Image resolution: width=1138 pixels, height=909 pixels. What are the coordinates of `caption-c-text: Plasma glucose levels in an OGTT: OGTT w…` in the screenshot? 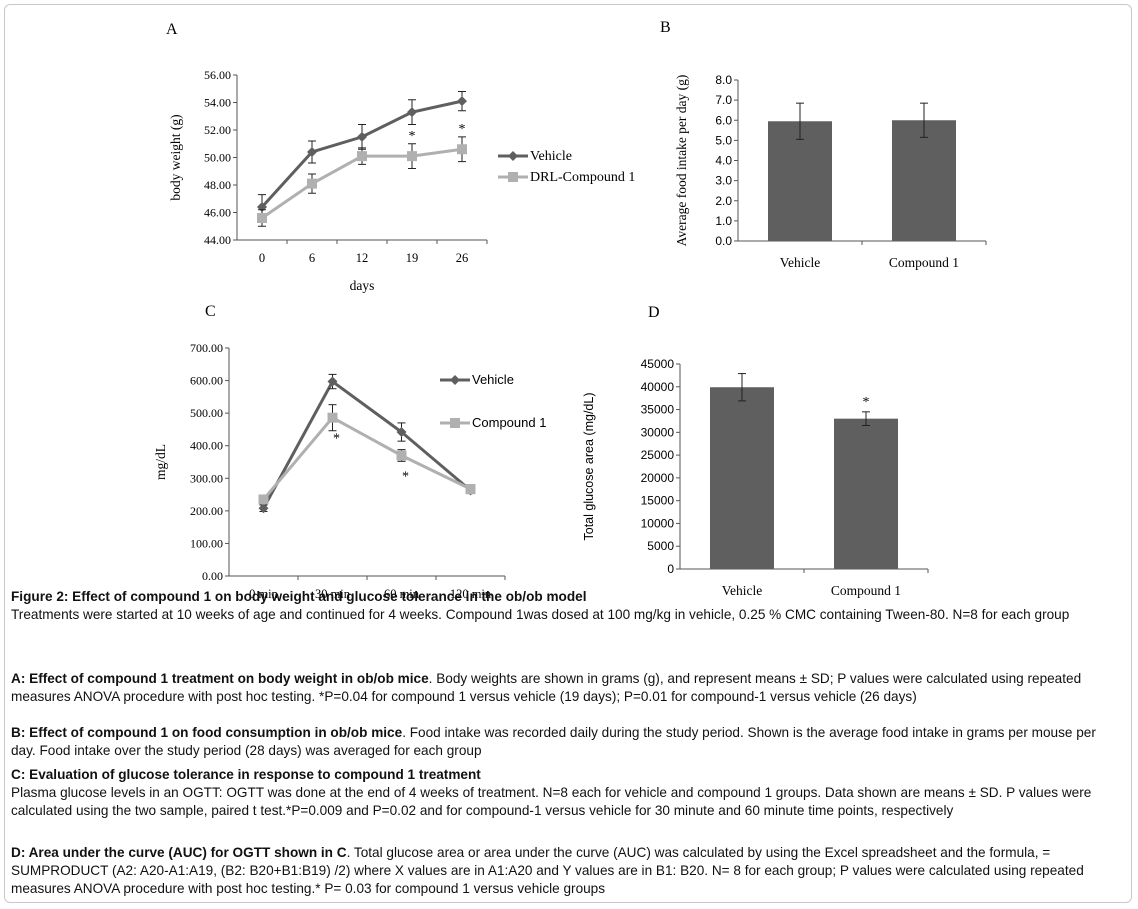 It's located at (551, 801).